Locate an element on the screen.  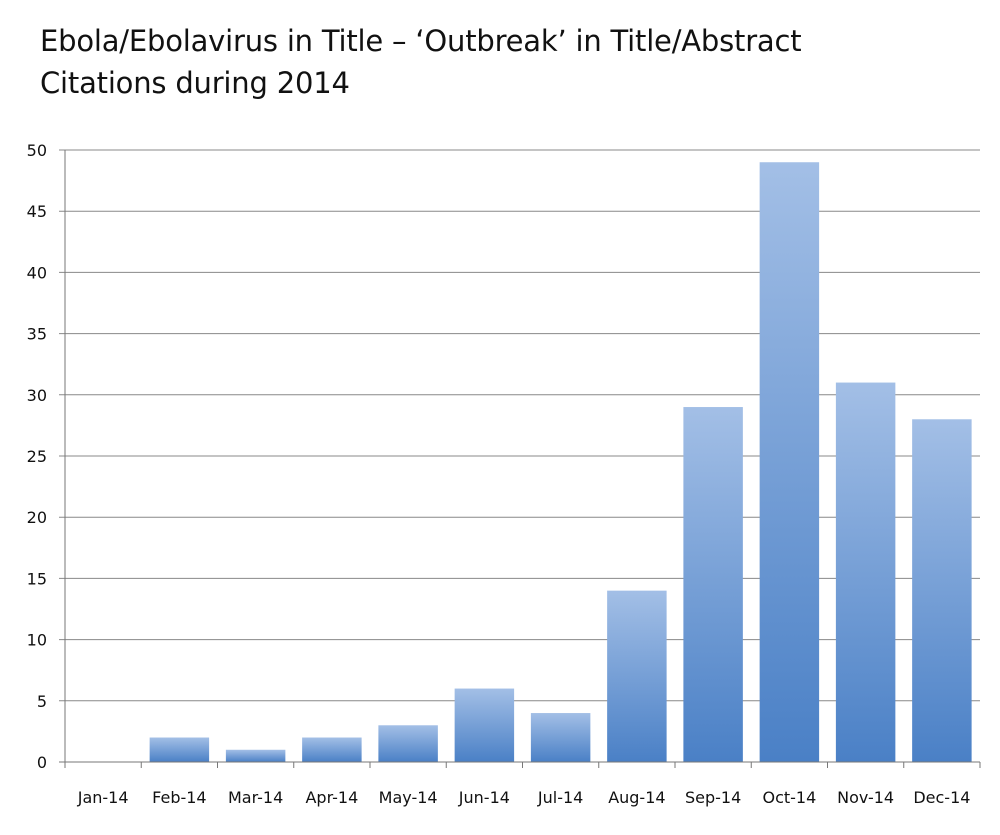
x-tick-label: Jan-14 is located at coordinates (103, 797).